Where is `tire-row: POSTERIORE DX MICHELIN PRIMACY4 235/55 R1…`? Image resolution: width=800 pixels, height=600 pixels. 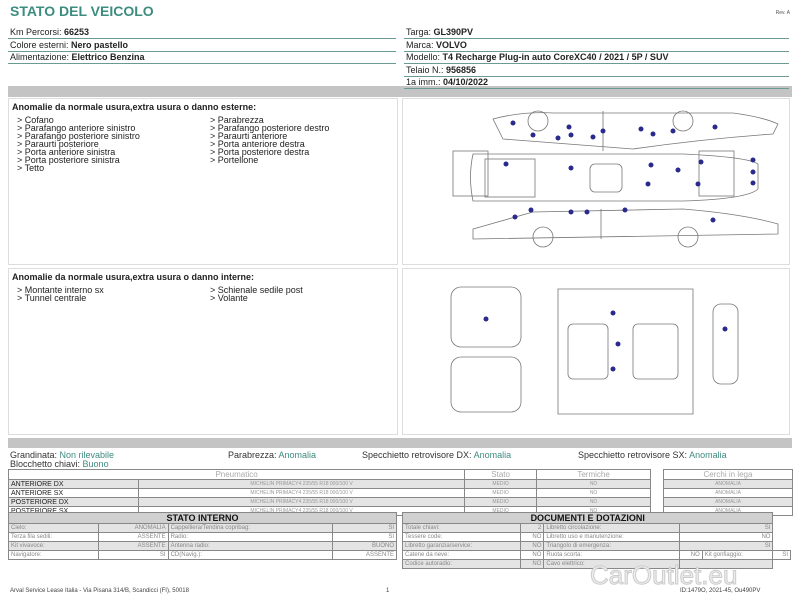 tire-row: POSTERIORE DX MICHELIN PRIMACY4 235/55 R1… is located at coordinates (329, 502).